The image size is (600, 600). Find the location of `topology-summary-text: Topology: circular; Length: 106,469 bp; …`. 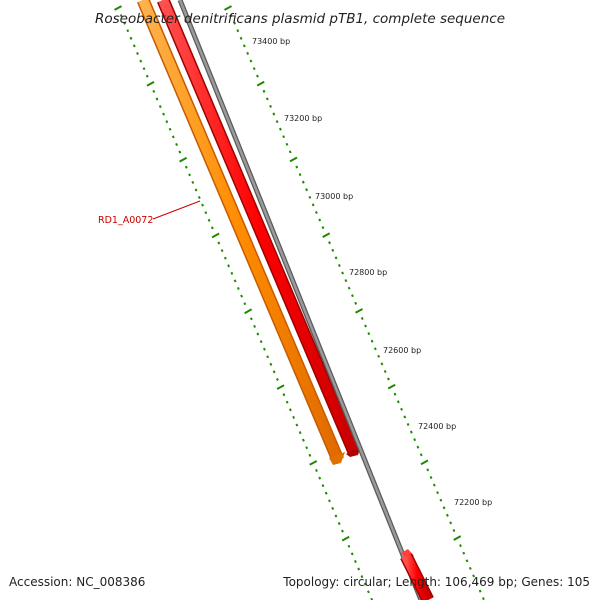

topology-summary-text: Topology: circular; Length: 106,469 bp; … is located at coordinates (436, 582).